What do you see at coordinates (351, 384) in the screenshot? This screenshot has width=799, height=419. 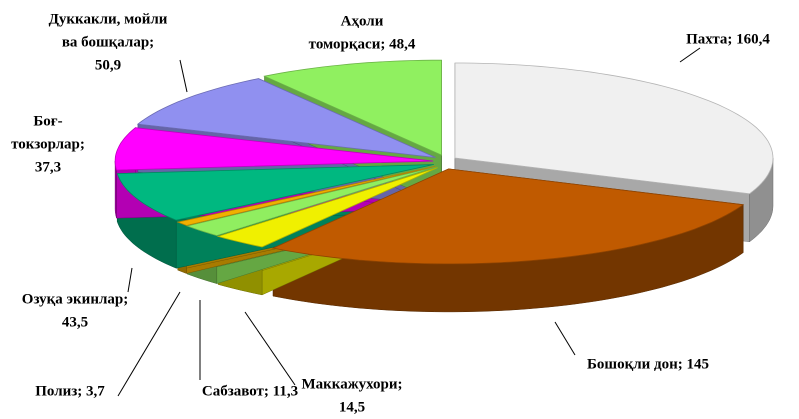 I see `slice-label: Маккажухори;` at bounding box center [351, 384].